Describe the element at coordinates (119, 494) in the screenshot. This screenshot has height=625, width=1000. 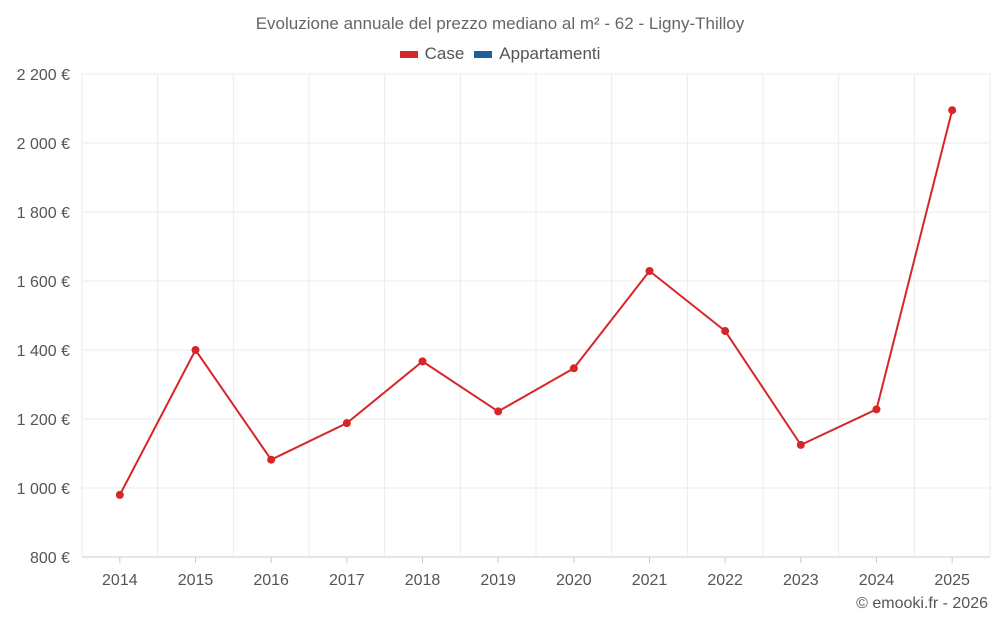
I see `data-point-case-2014` at that location.